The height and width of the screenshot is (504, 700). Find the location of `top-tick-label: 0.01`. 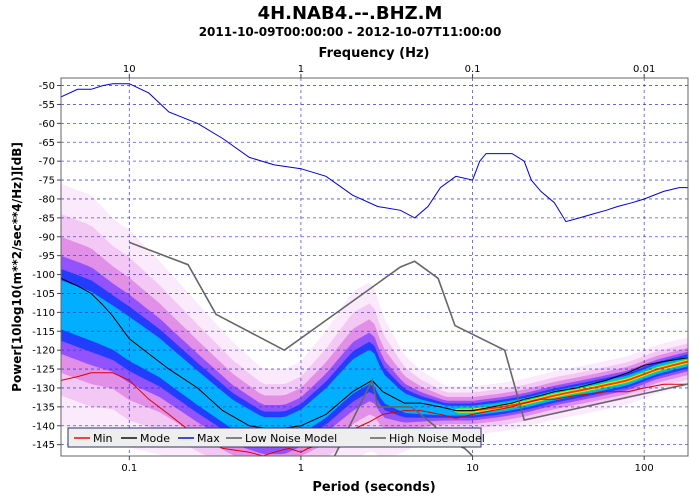

top-tick-label: 0.01 is located at coordinates (644, 69).